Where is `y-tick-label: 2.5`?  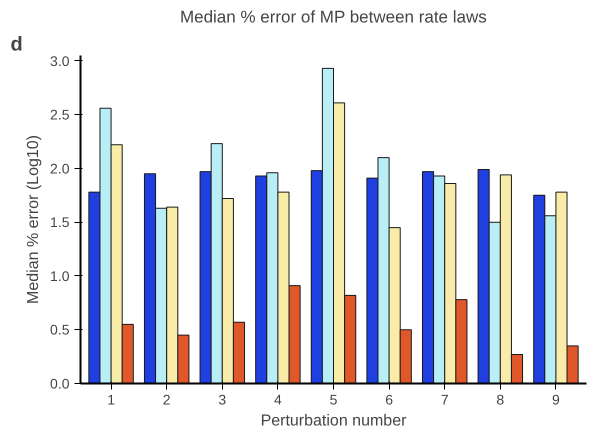 y-tick-label: 2.5 is located at coordinates (60, 114).